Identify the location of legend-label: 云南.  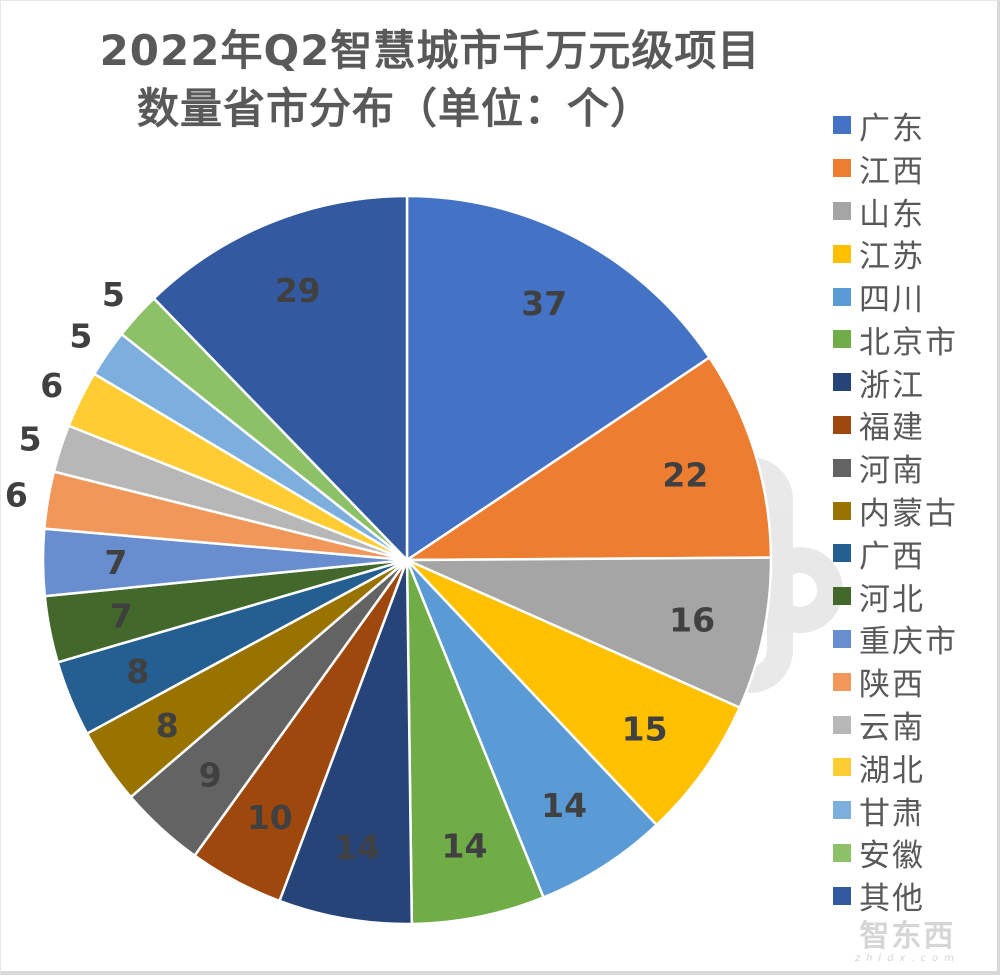
(892, 728).